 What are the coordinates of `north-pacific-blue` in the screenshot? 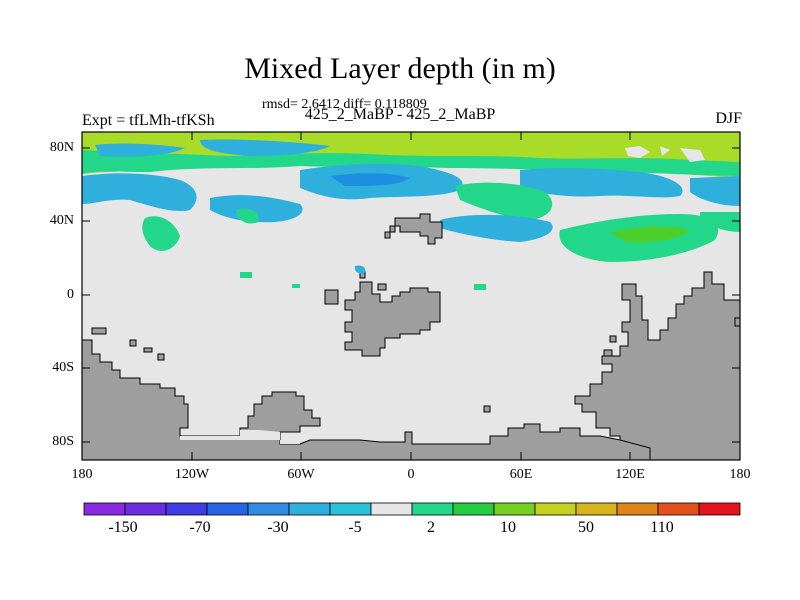 It's located at (139, 192).